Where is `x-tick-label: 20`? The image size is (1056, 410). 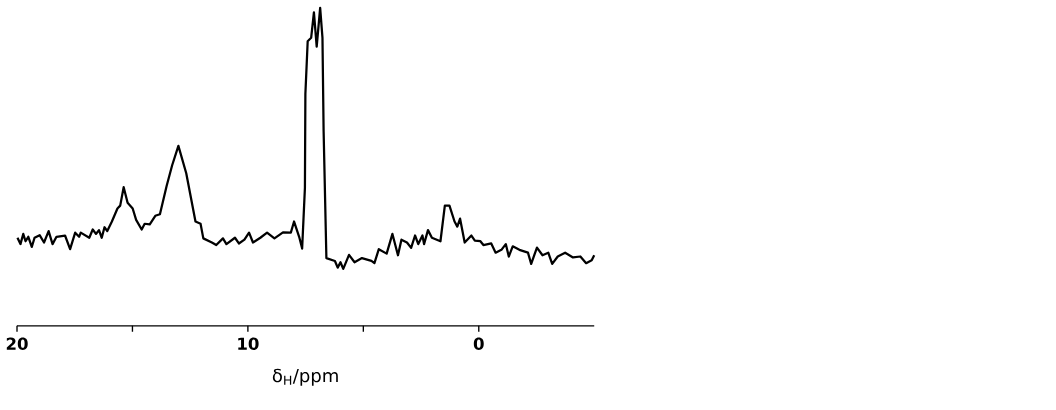 x-tick-label: 20 is located at coordinates (17, 344).